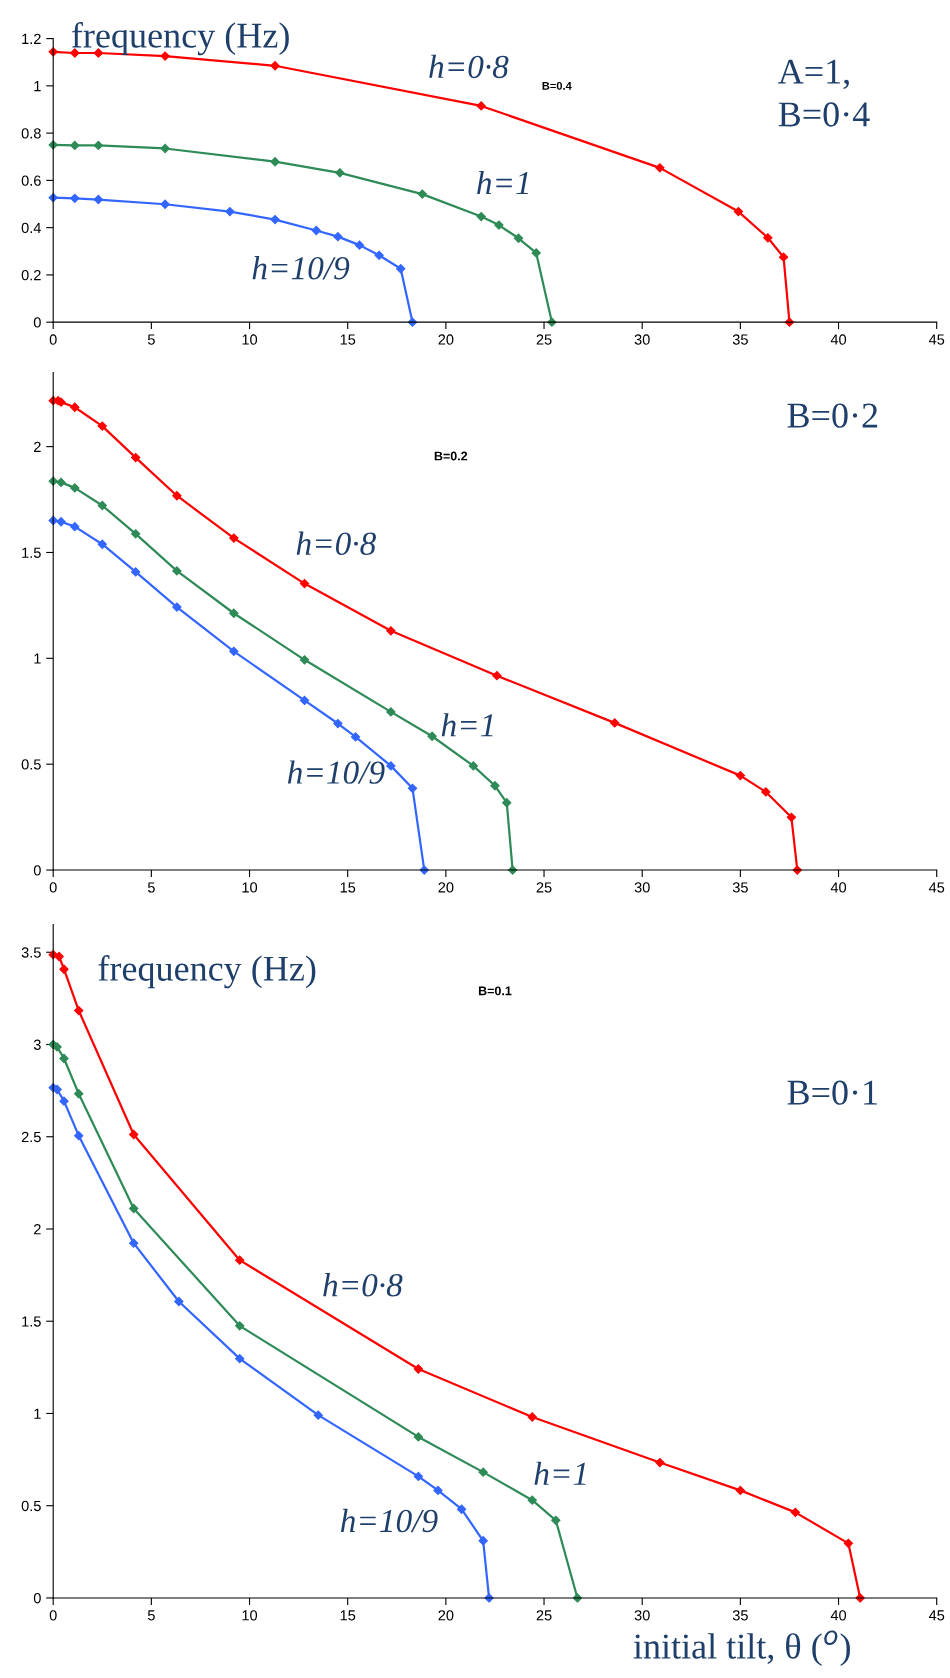  Describe the element at coordinates (250, 887) in the screenshot. I see `x-tick-label: 10` at that location.